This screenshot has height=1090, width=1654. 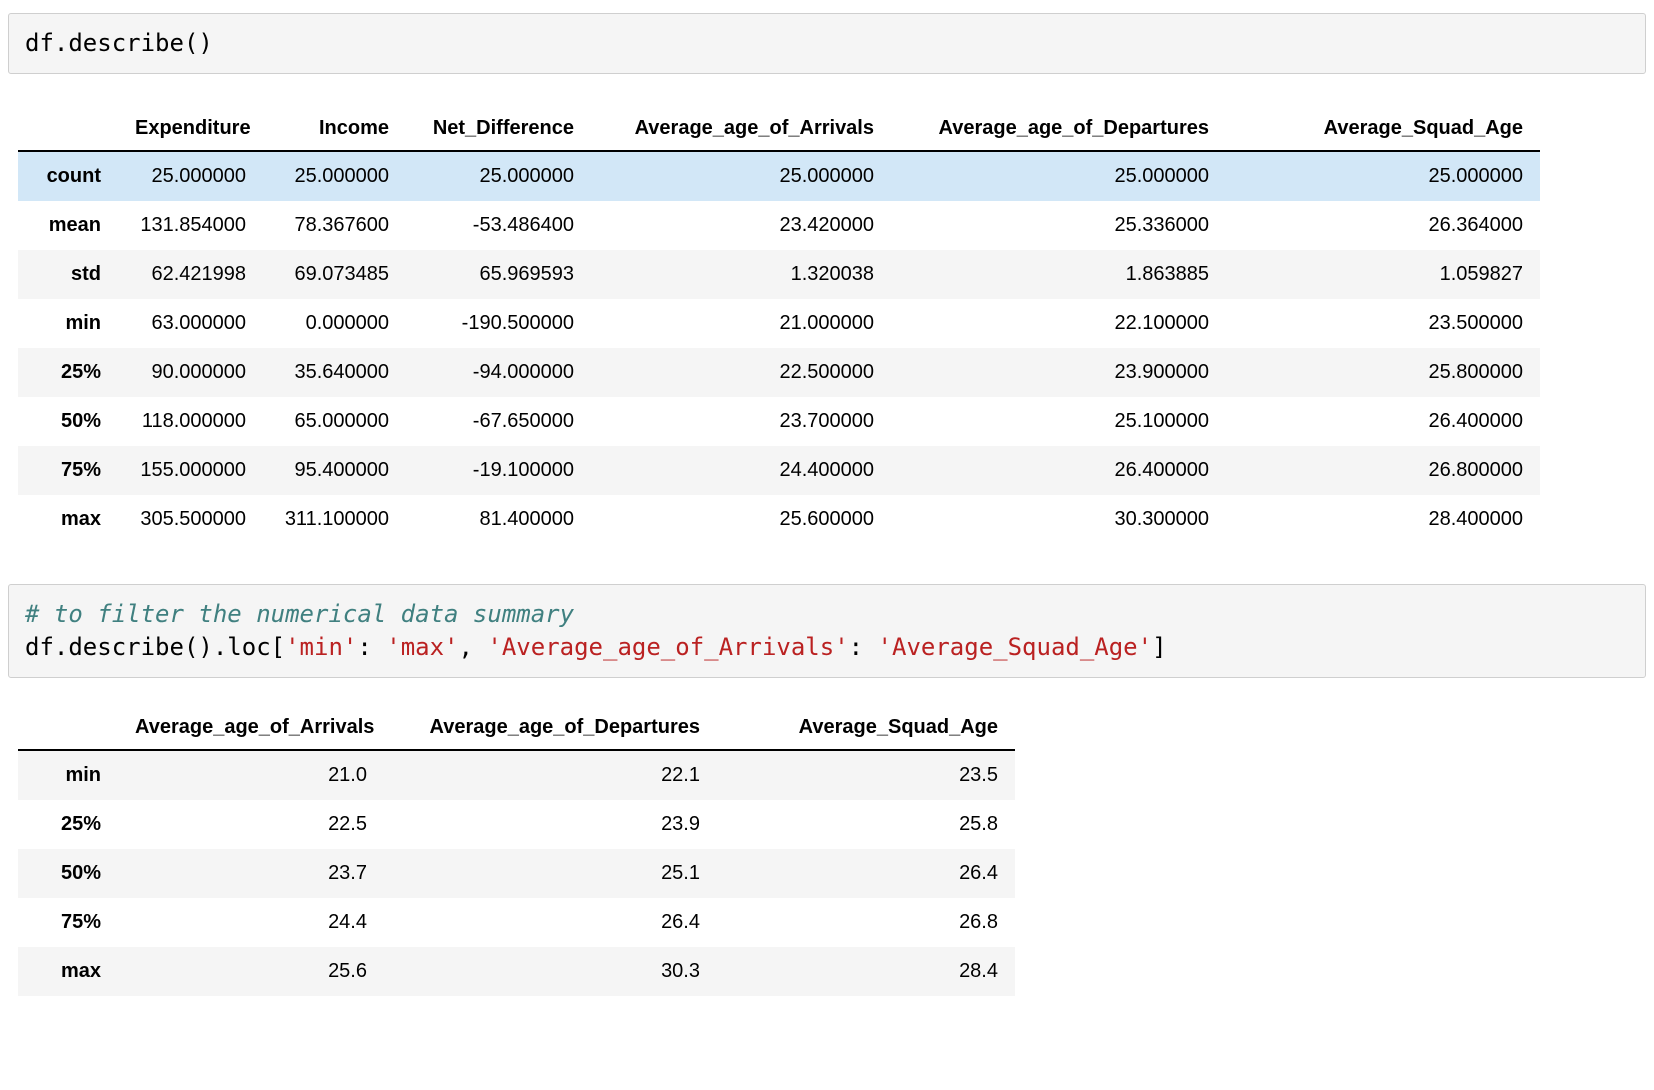 I want to click on index-corner, so click(x=68, y=729).